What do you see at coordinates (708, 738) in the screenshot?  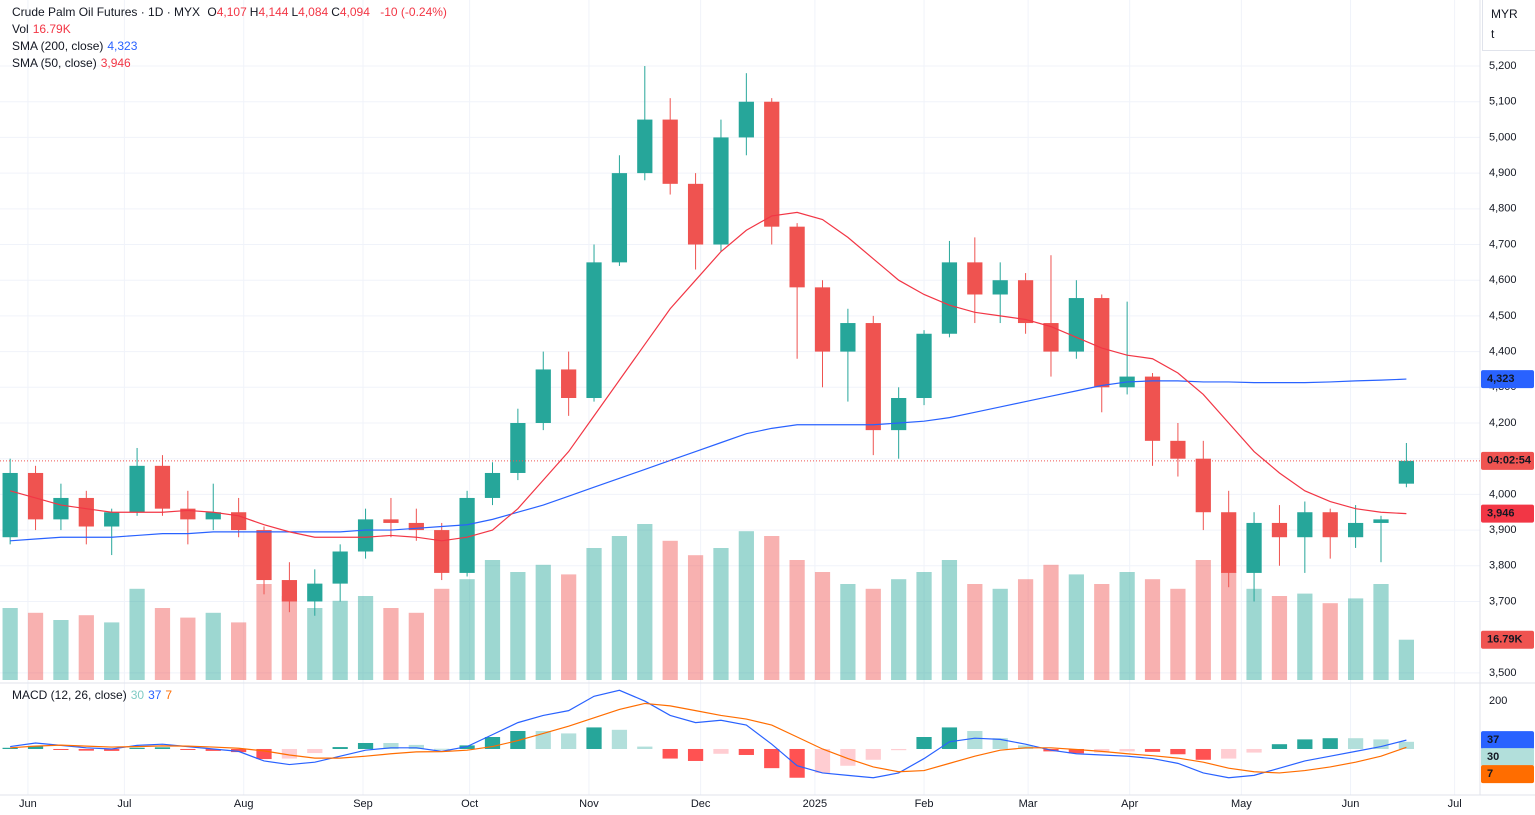 I see `signal-line` at bounding box center [708, 738].